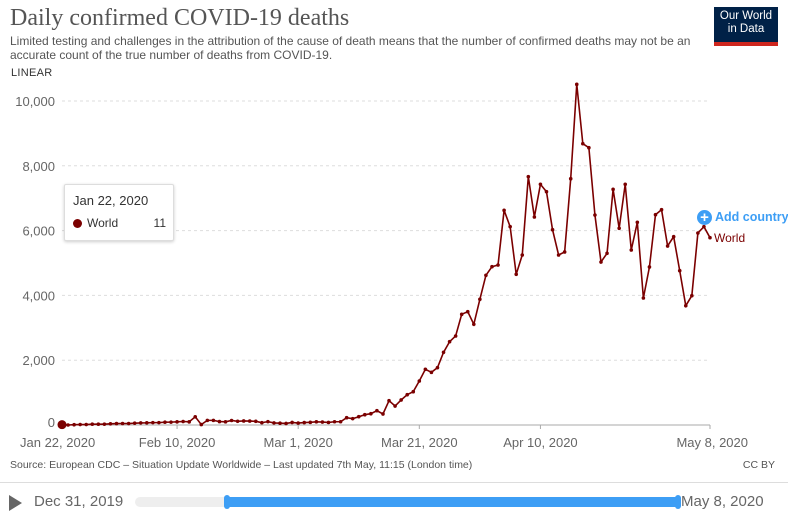  I want to click on tooltip-value: 11, so click(159, 223).